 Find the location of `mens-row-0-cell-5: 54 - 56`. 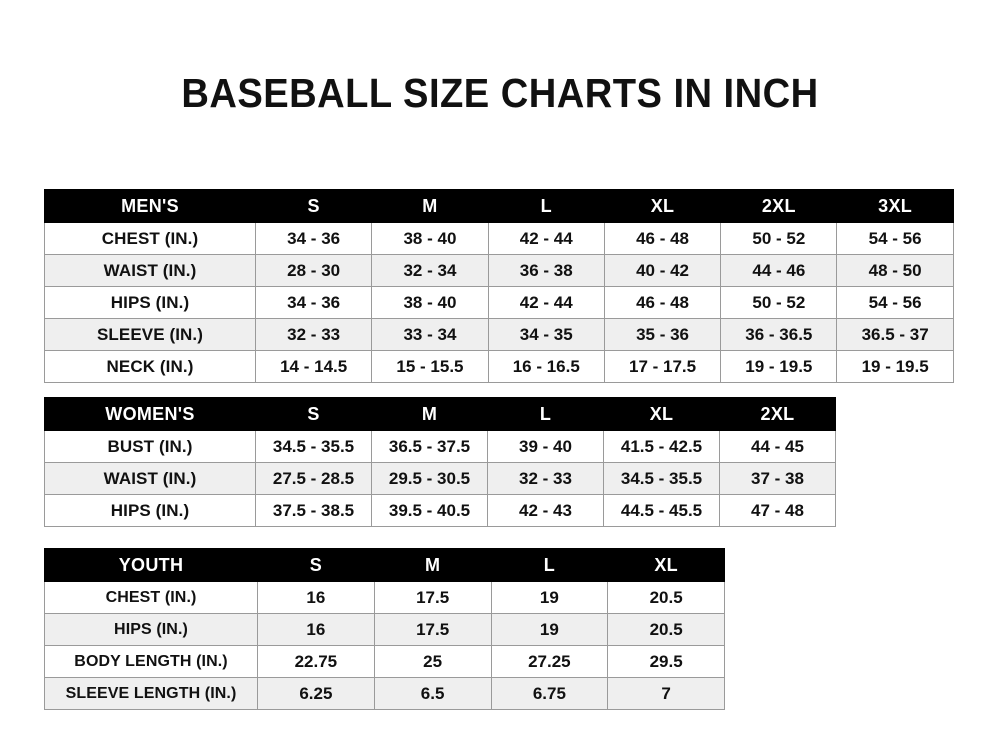

mens-row-0-cell-5: 54 - 56 is located at coordinates (895, 238).